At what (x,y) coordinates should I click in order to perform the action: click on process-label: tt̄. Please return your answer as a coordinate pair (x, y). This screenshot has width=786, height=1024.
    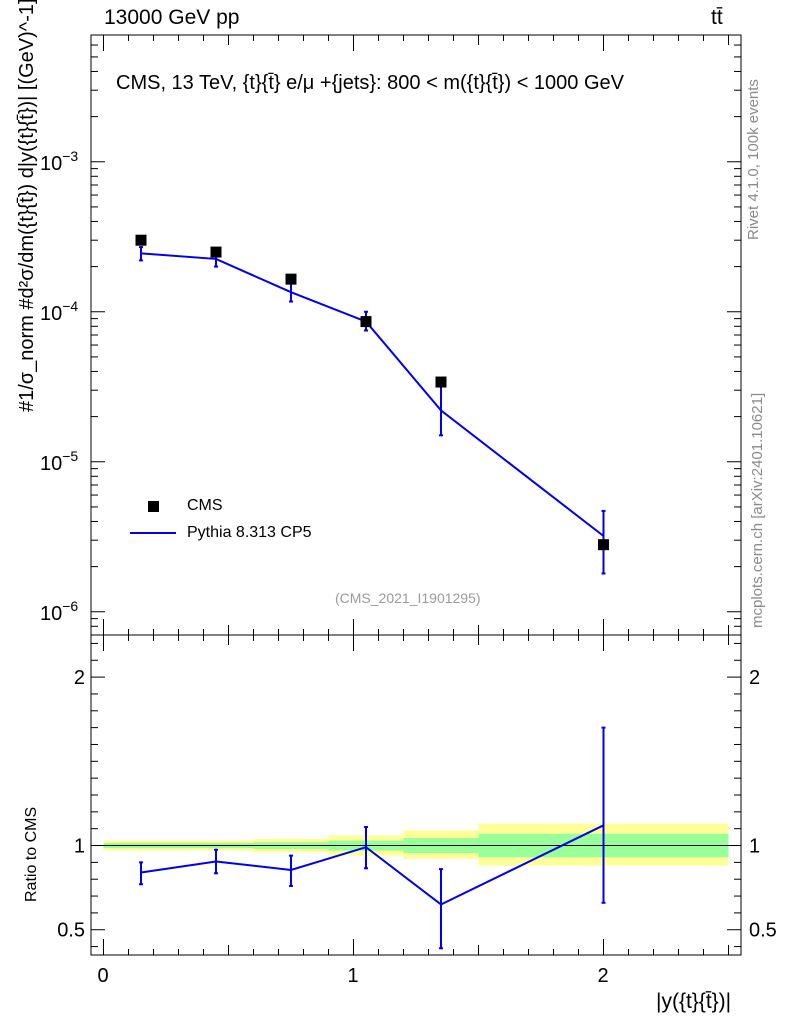
    Looking at the image, I should click on (717, 17).